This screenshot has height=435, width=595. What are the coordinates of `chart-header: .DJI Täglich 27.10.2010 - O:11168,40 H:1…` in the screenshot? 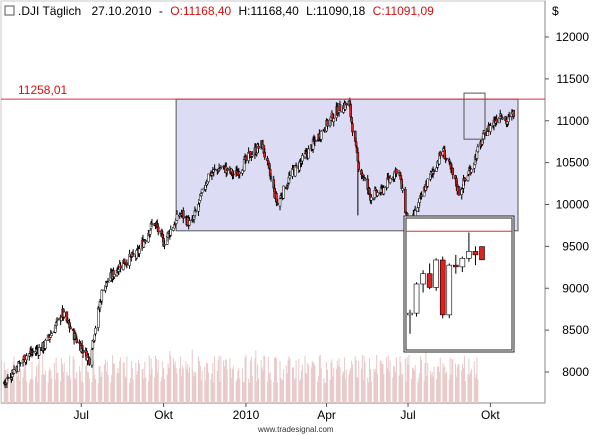 It's located at (281, 11).